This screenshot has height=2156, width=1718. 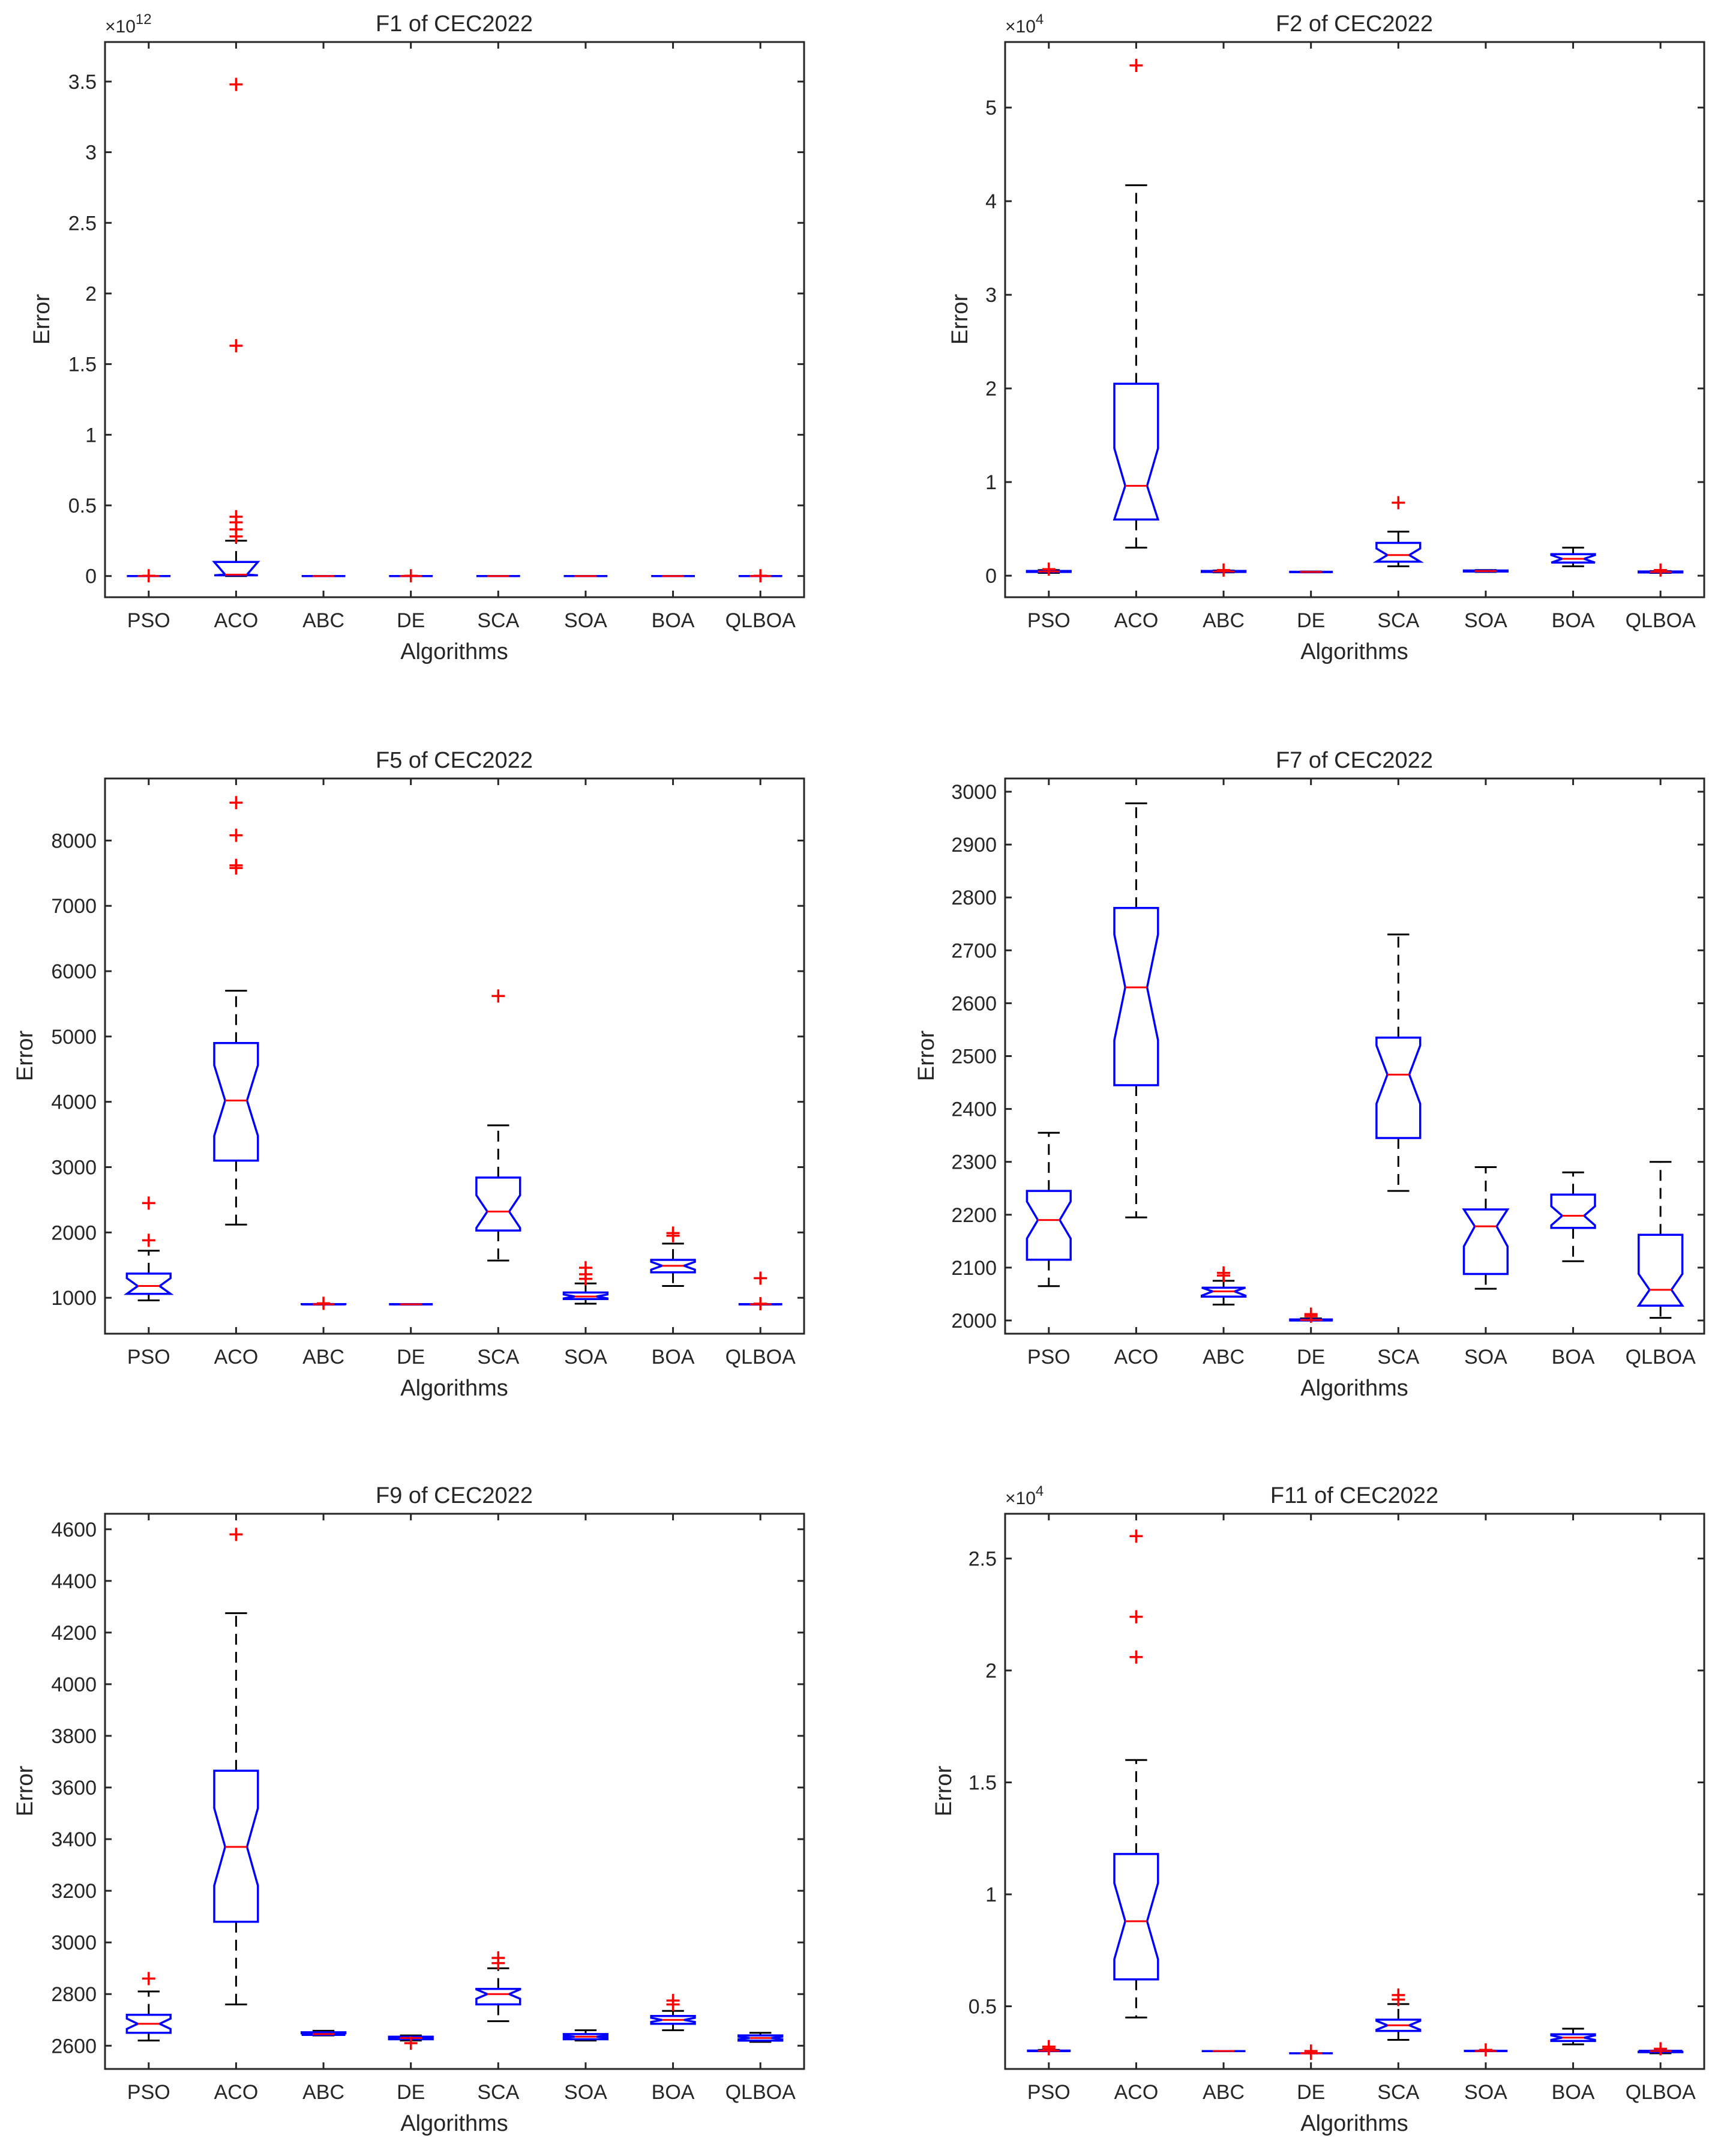 I want to click on x-axis-label: Algorithms, so click(x=1354, y=2123).